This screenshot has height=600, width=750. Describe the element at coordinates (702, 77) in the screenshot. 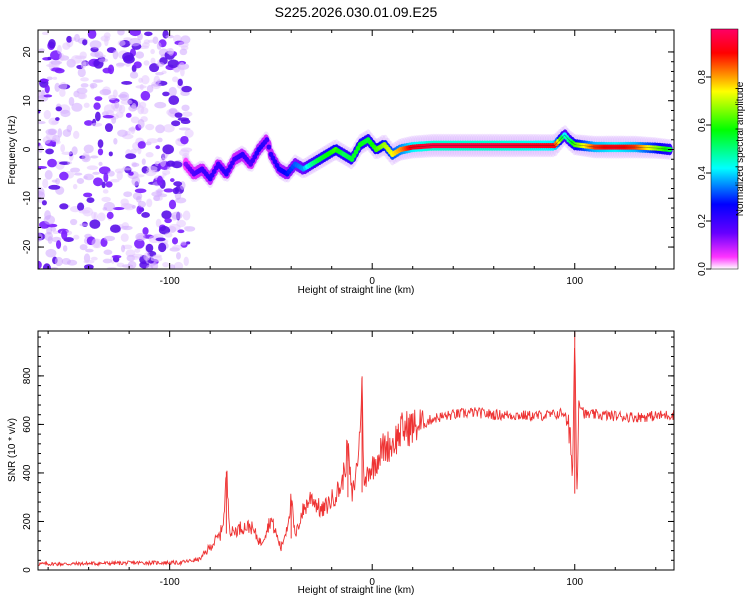

I see `colorbar-tick-label: 0.8` at that location.